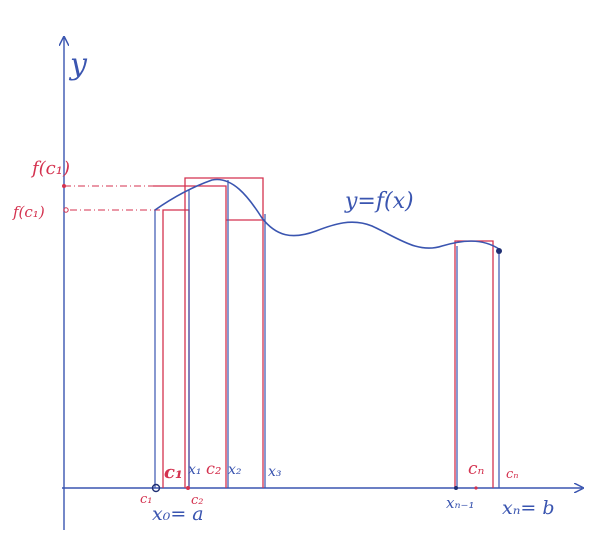  What do you see at coordinates (173, 472) in the screenshot?
I see `c1-top-label: c₁` at bounding box center [173, 472].